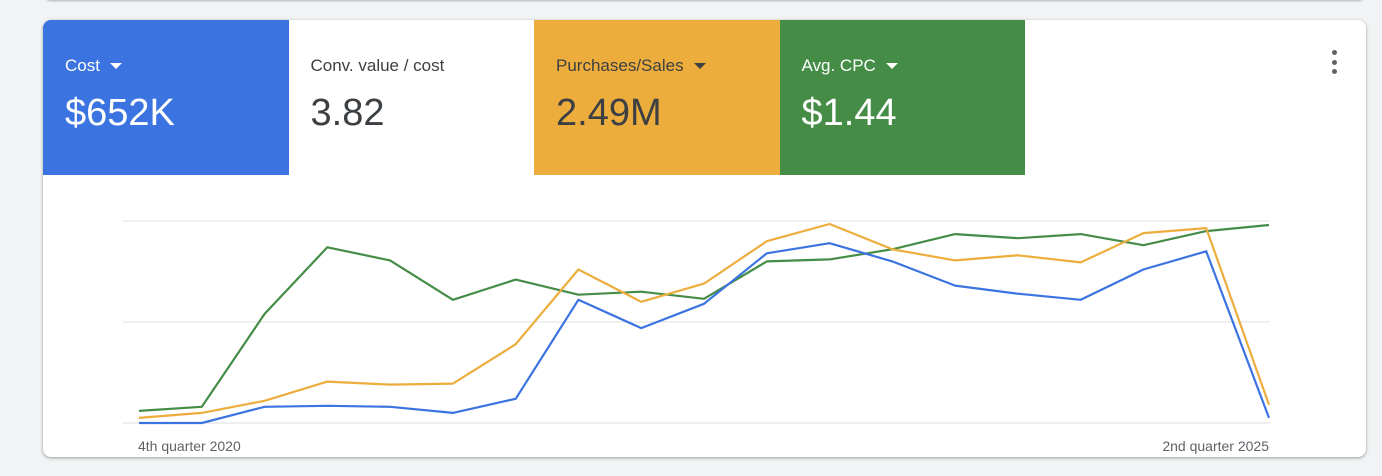  Describe the element at coordinates (1215, 446) in the screenshot. I see `x-axis-end-label: 2nd quarter 2025` at that location.